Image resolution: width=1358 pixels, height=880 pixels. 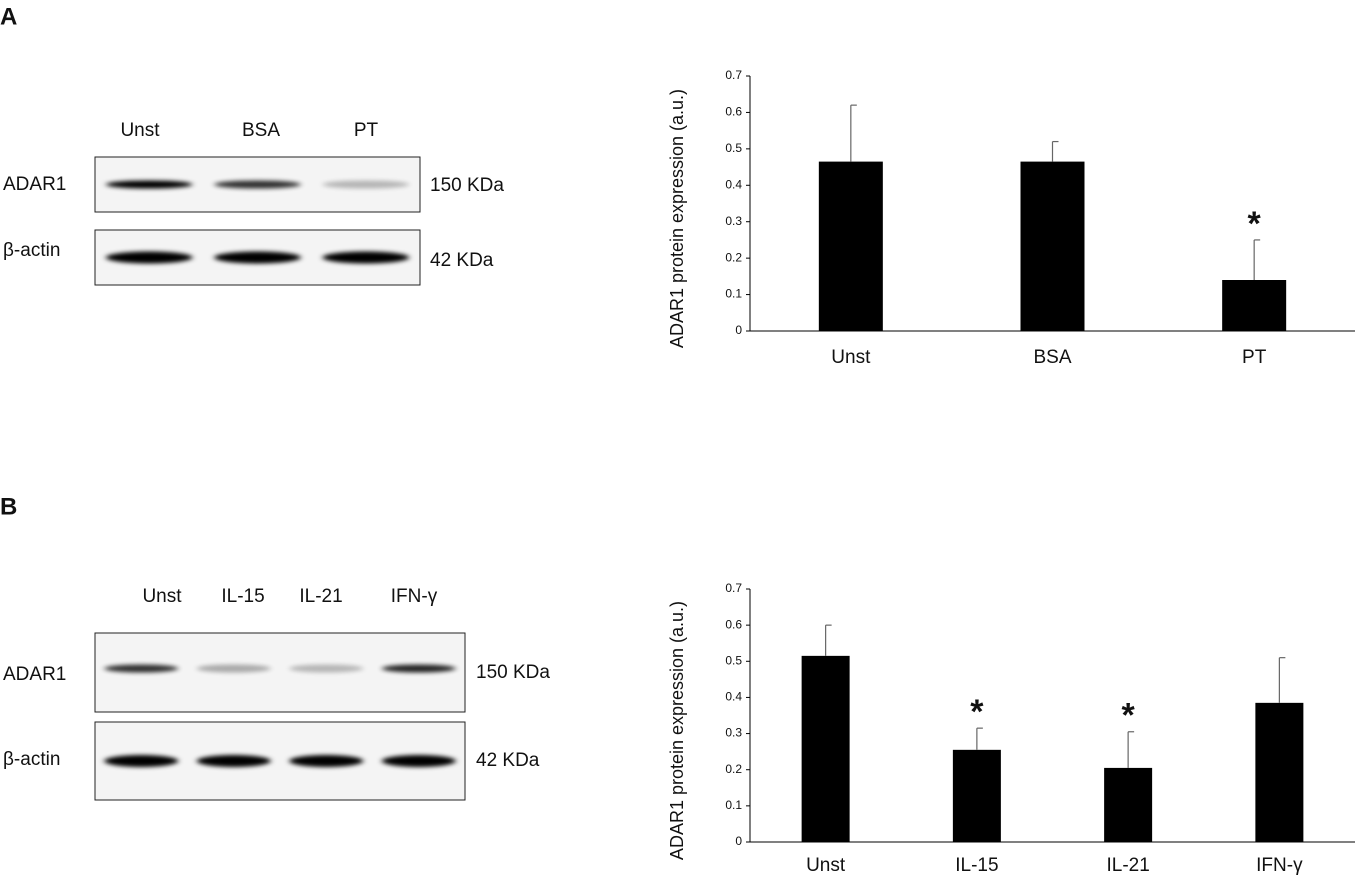 I want to click on x-tick-label: PT, so click(x=1254, y=357).